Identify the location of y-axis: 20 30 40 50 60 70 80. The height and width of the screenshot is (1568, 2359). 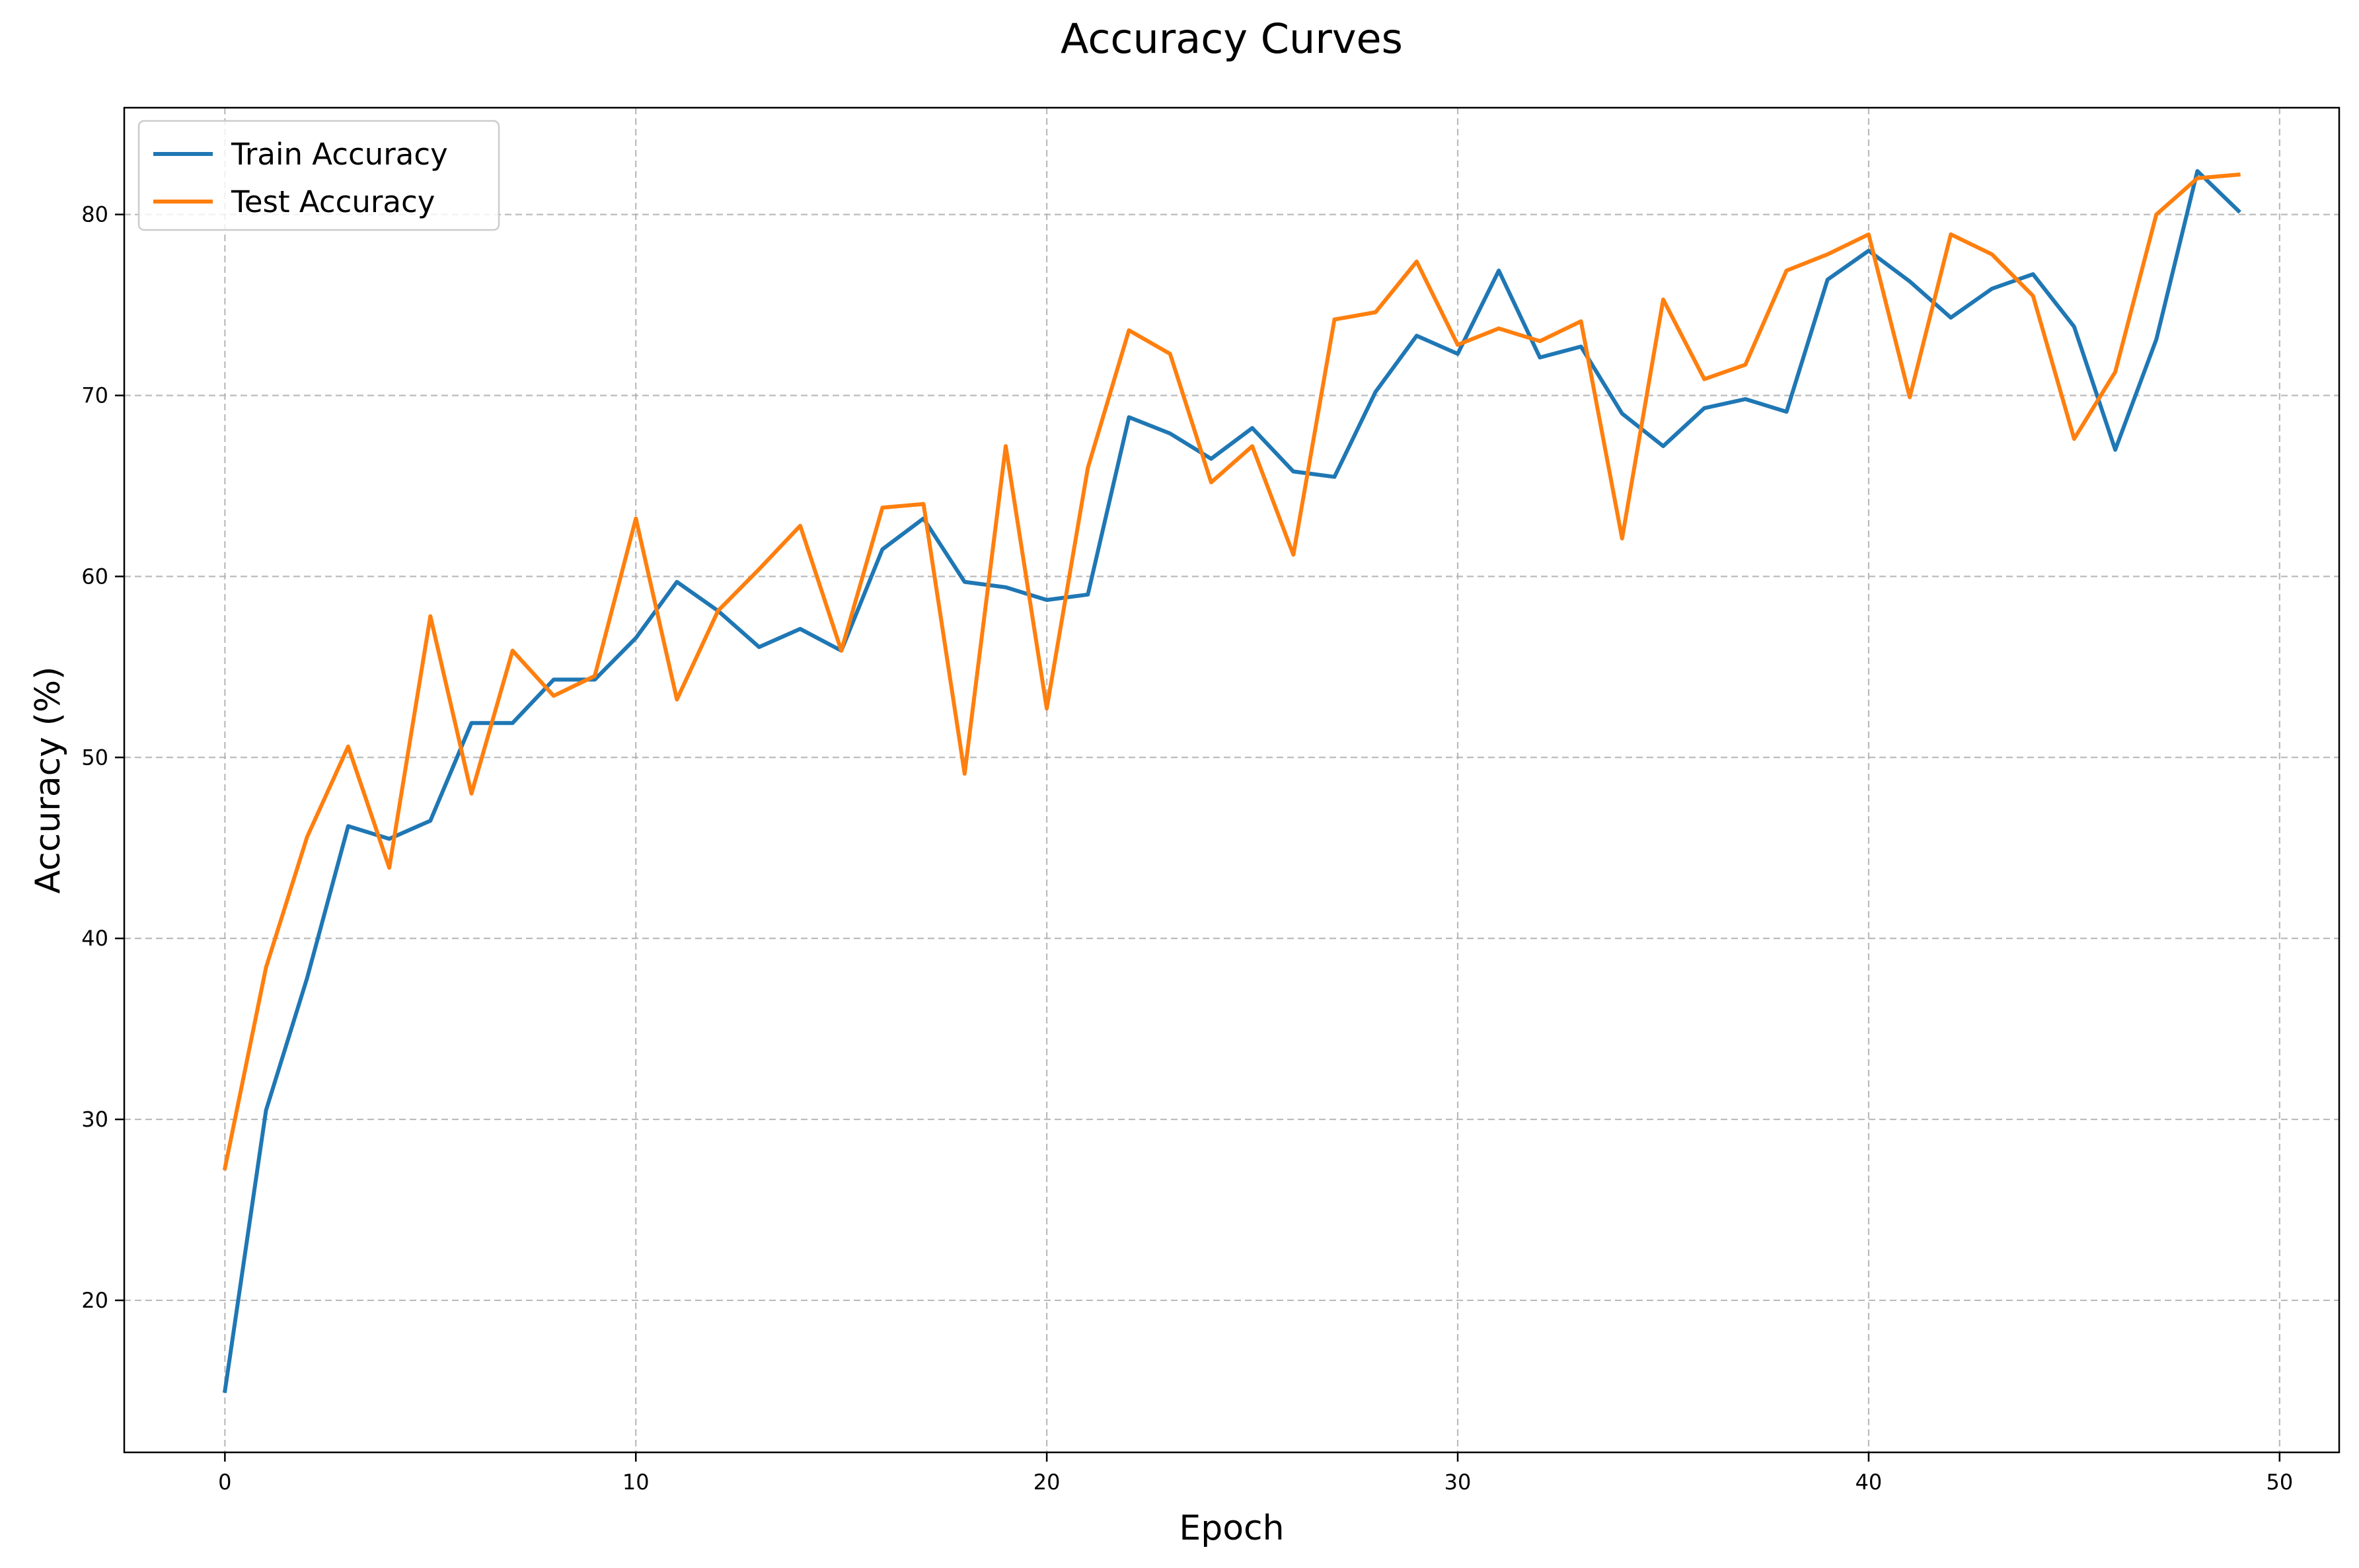
(102, 757).